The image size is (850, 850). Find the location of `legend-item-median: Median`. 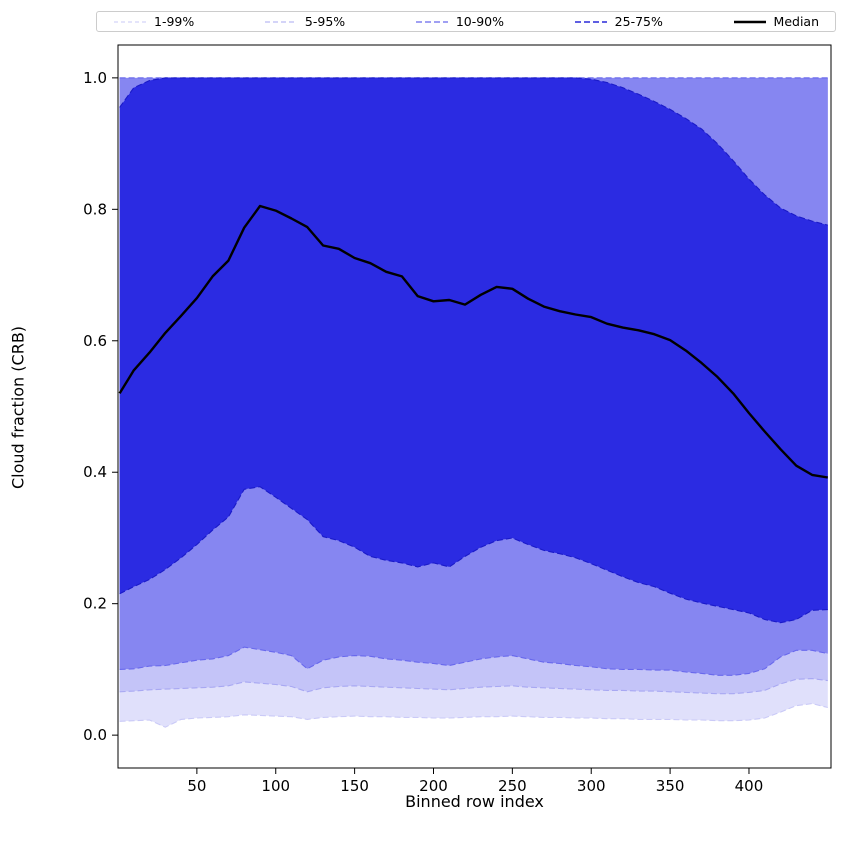

legend-item-median: Median is located at coordinates (776, 21).